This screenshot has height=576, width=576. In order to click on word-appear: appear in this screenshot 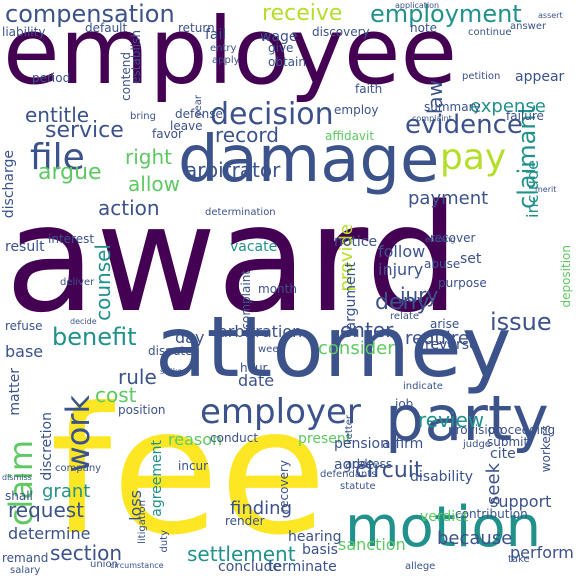, I will do `click(540, 77)`.